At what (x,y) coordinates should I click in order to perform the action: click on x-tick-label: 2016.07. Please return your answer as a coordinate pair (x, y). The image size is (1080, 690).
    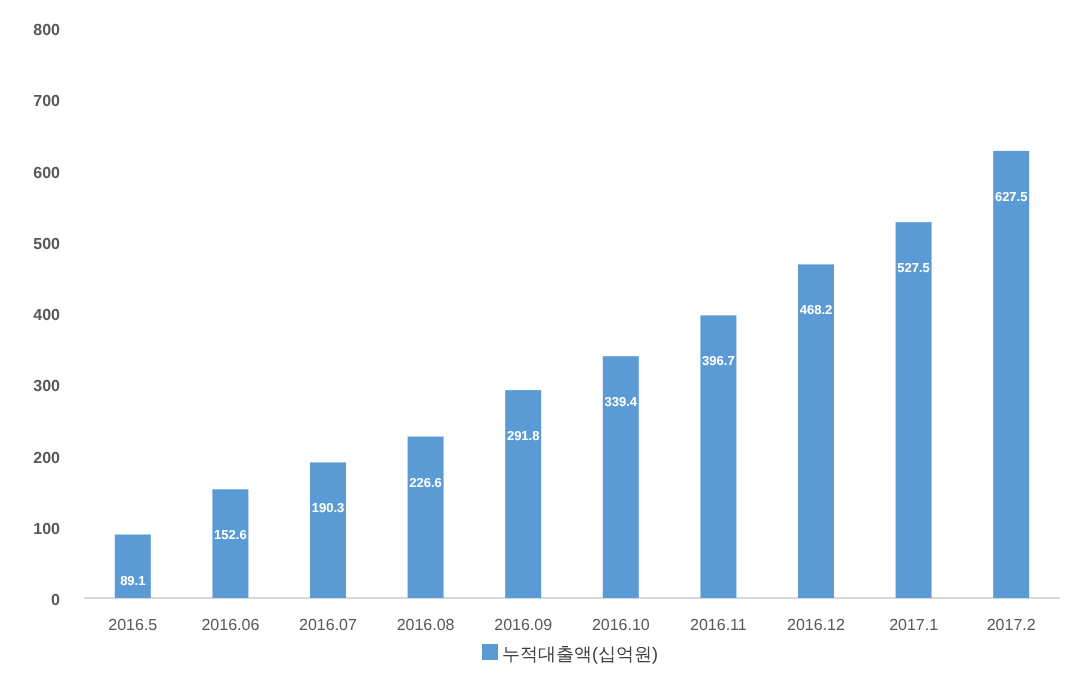
    Looking at the image, I should click on (329, 625).